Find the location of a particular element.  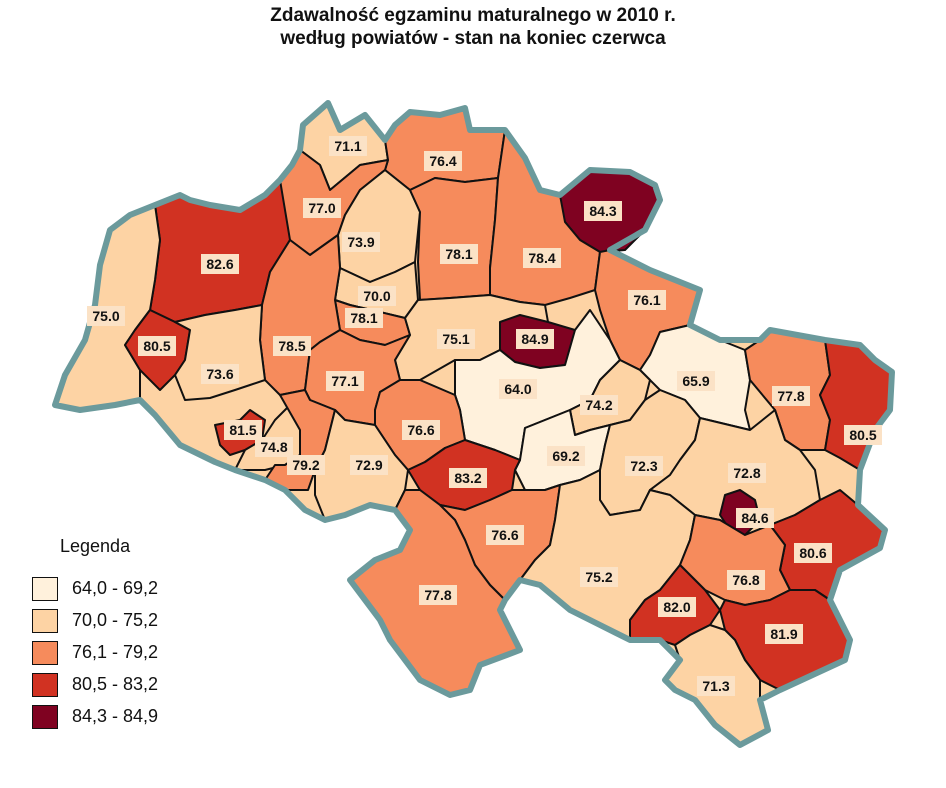

district-value: 73.9 is located at coordinates (360, 242).